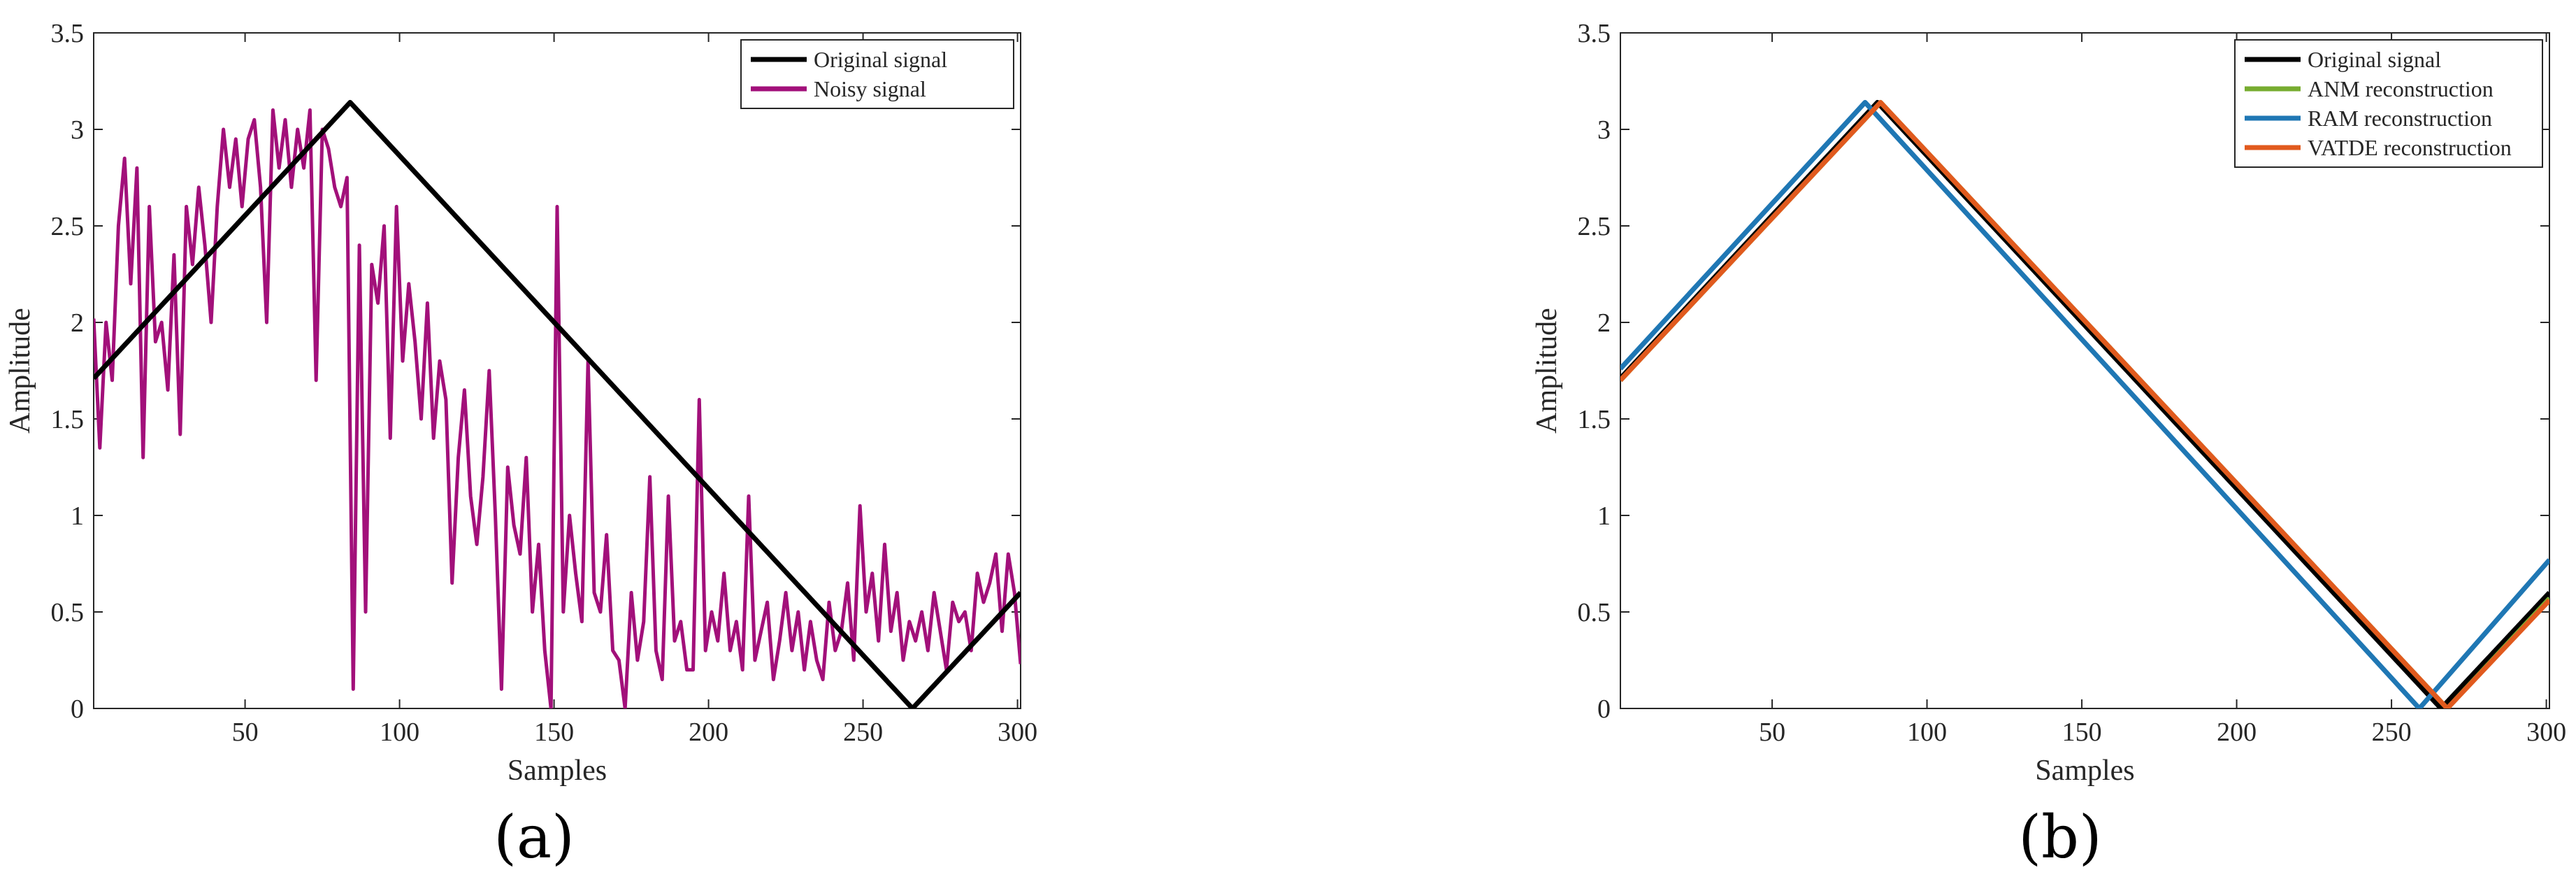 The width and height of the screenshot is (2576, 884). Describe the element at coordinates (2059, 837) in the screenshot. I see `panel-caption-b: (b)` at that location.